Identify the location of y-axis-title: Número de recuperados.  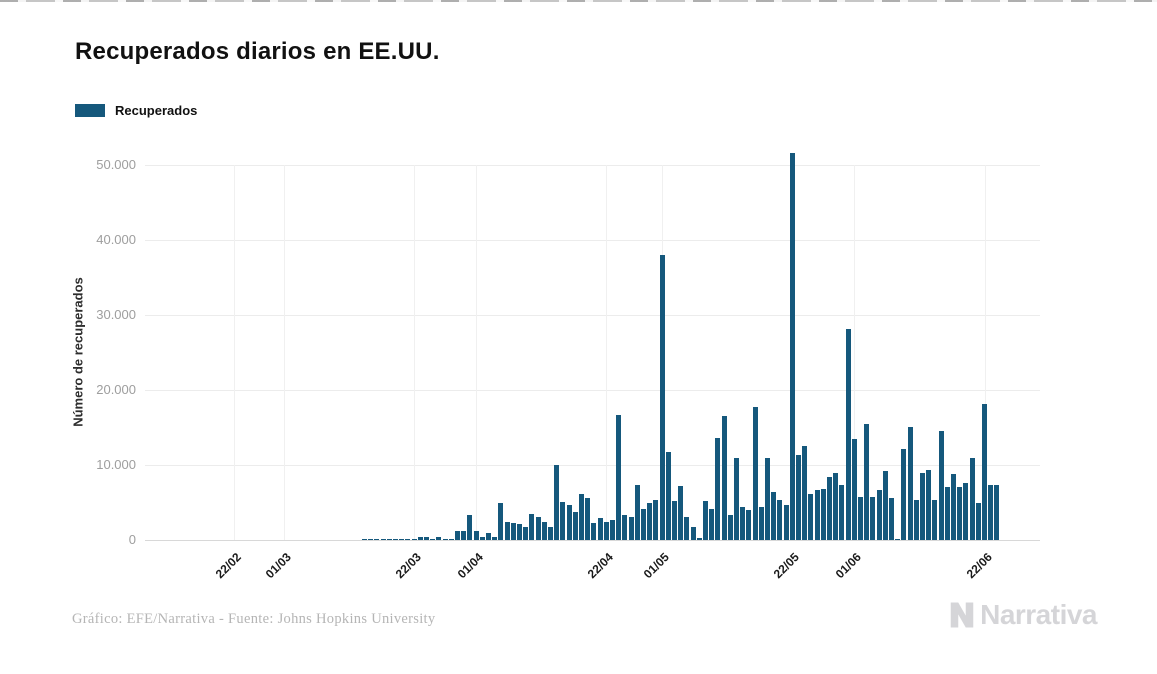
(78, 352).